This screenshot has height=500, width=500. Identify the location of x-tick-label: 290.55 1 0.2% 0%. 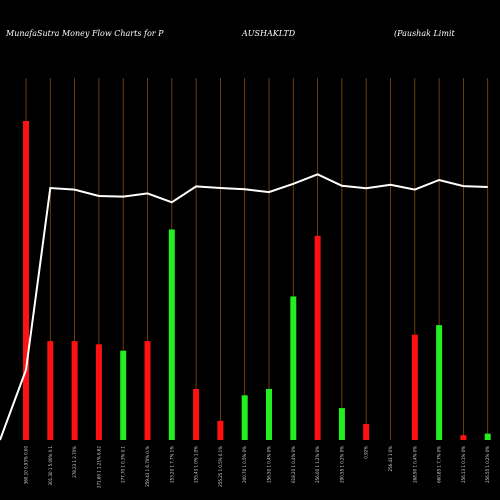
(341, 464).